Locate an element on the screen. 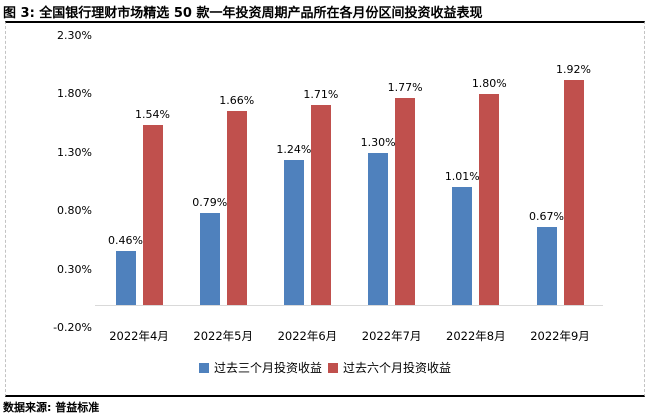  x-tick-label: 2022年7月 is located at coordinates (391, 336).